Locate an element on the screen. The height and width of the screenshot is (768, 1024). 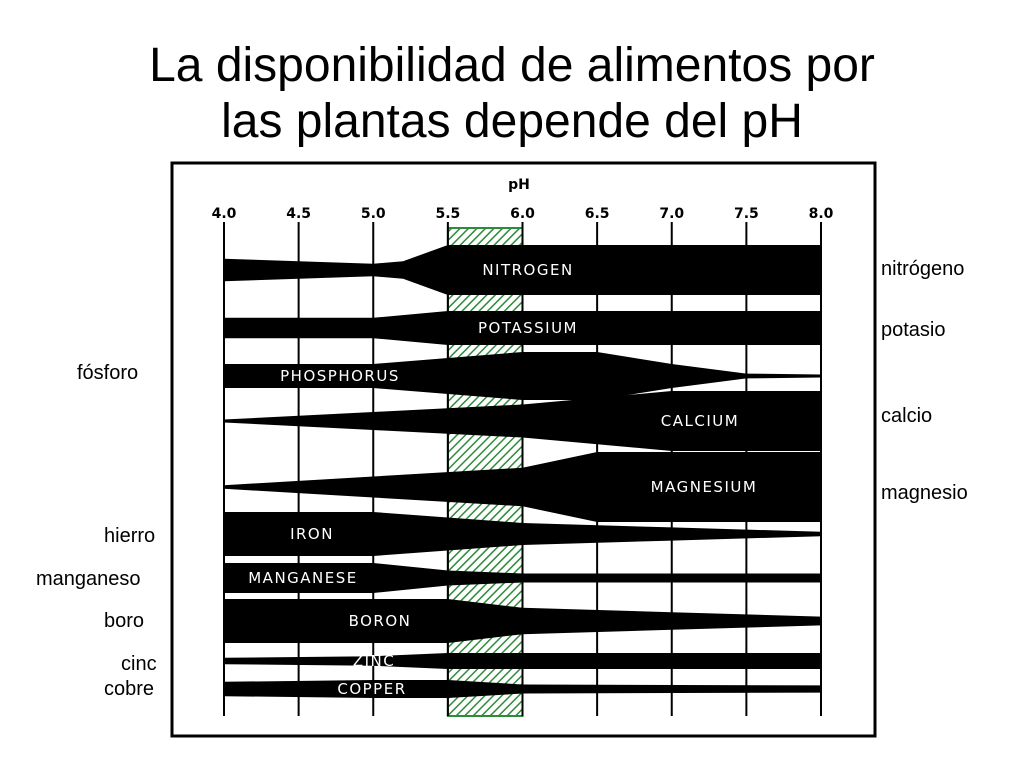
band-label-boron: BORON is located at coordinates (380, 621).